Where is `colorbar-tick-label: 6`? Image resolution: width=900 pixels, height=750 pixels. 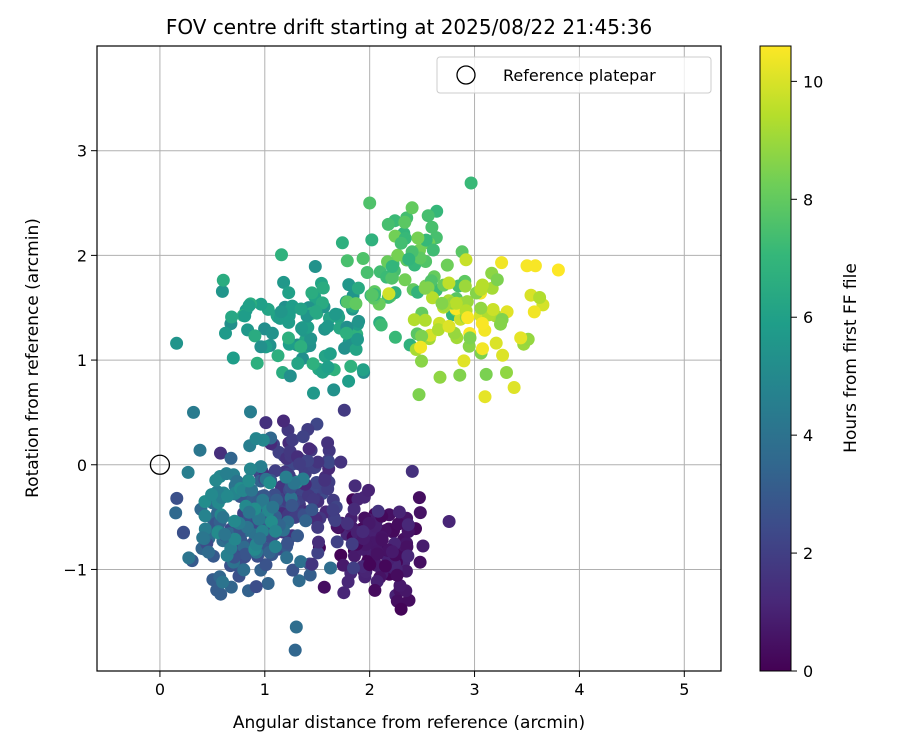
colorbar-tick-label: 6 is located at coordinates (808, 317).